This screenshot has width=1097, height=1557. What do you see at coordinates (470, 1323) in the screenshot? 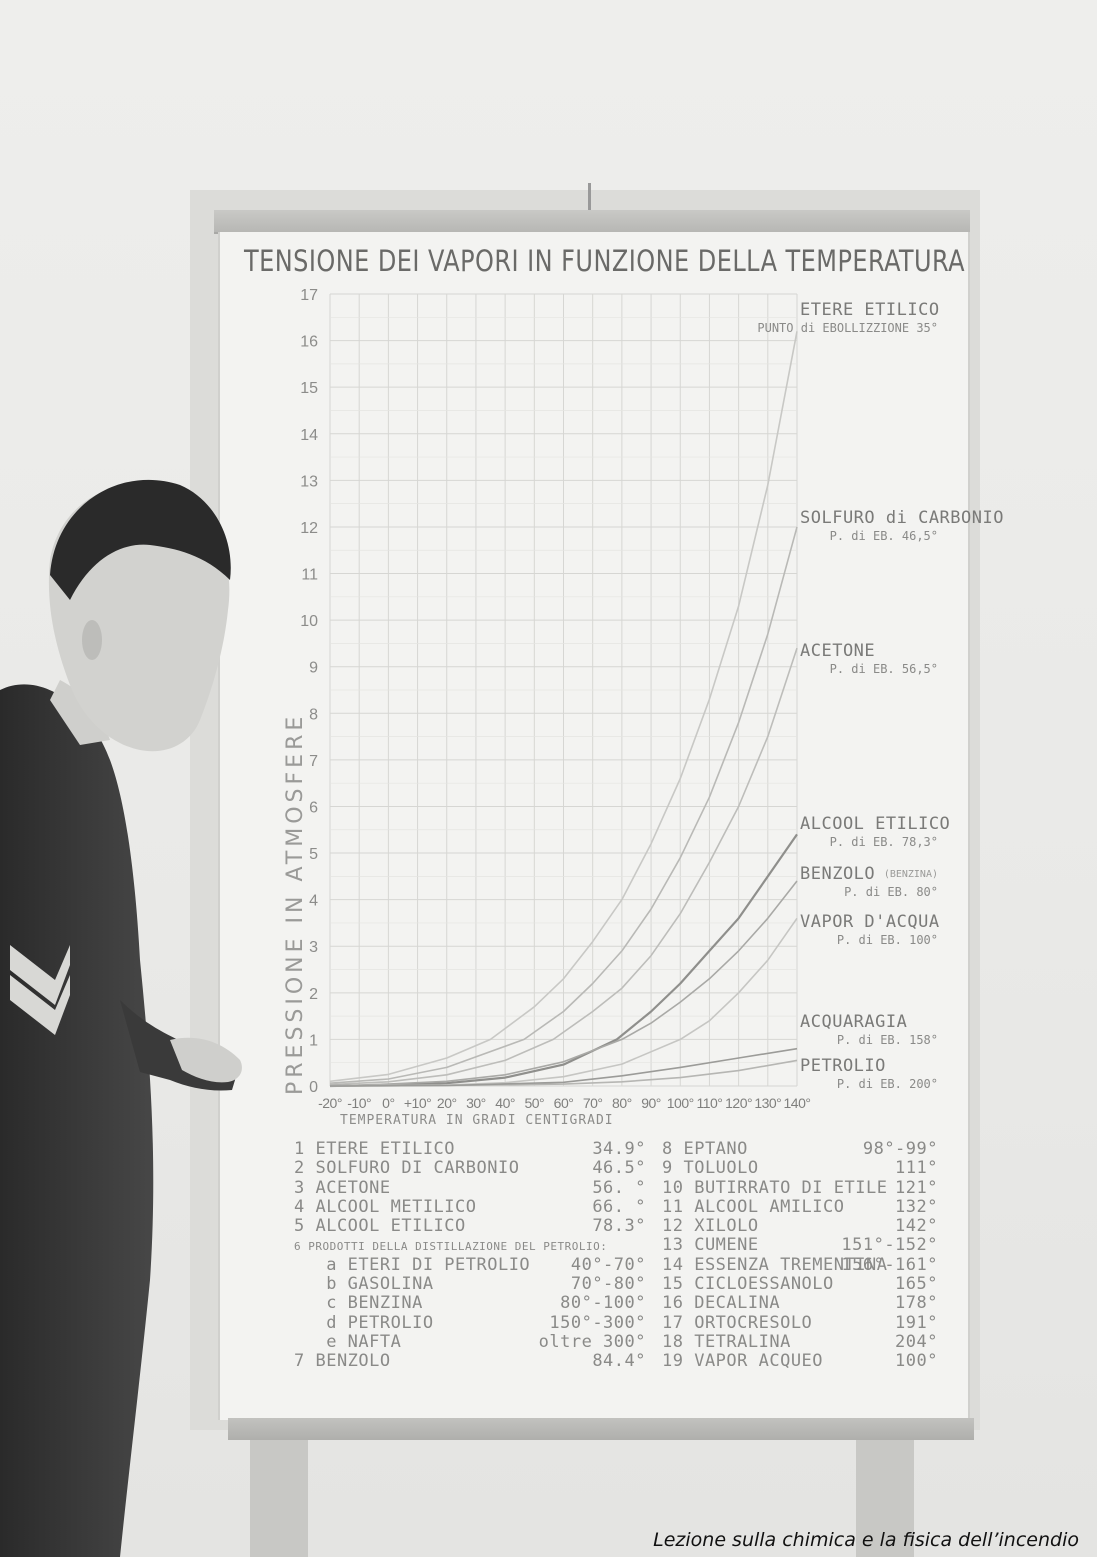
I see `table-row: d PETROLIO 150°-300°` at bounding box center [470, 1323].